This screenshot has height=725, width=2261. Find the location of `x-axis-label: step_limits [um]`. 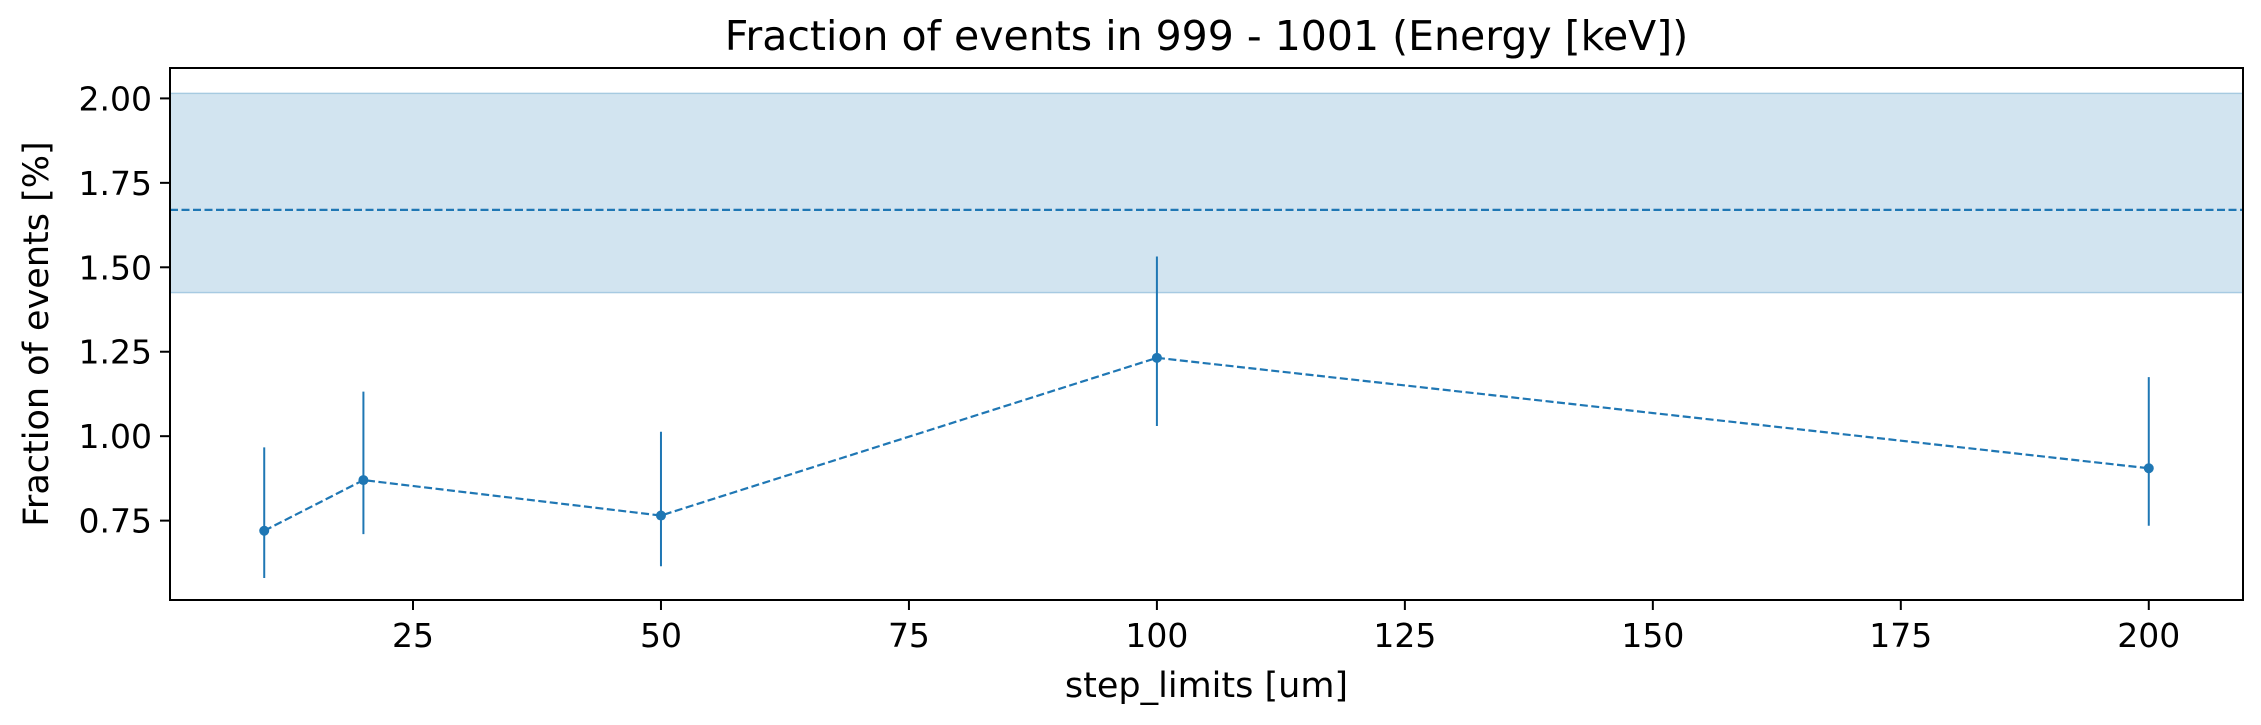

x-axis-label: step_limits [um] is located at coordinates (1206, 686).